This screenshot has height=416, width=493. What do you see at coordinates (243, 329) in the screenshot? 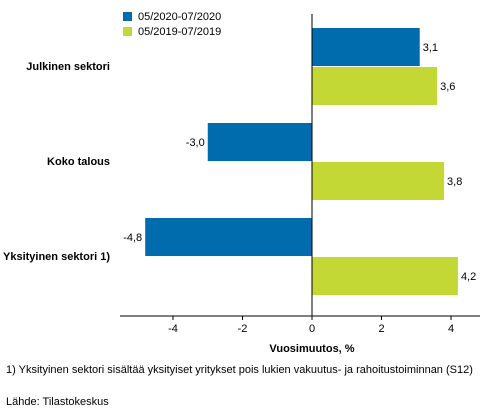
I see `x-tick-label-1: -2` at bounding box center [243, 329].